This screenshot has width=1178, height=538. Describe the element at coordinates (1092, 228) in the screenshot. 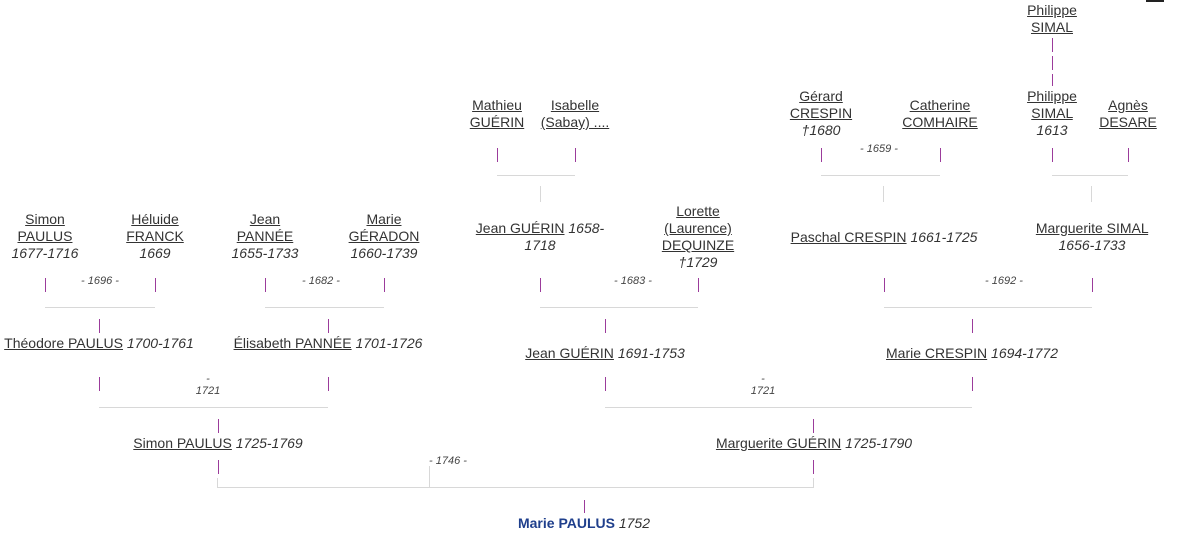

I see `person-name: Marguerite SIMAL` at that location.